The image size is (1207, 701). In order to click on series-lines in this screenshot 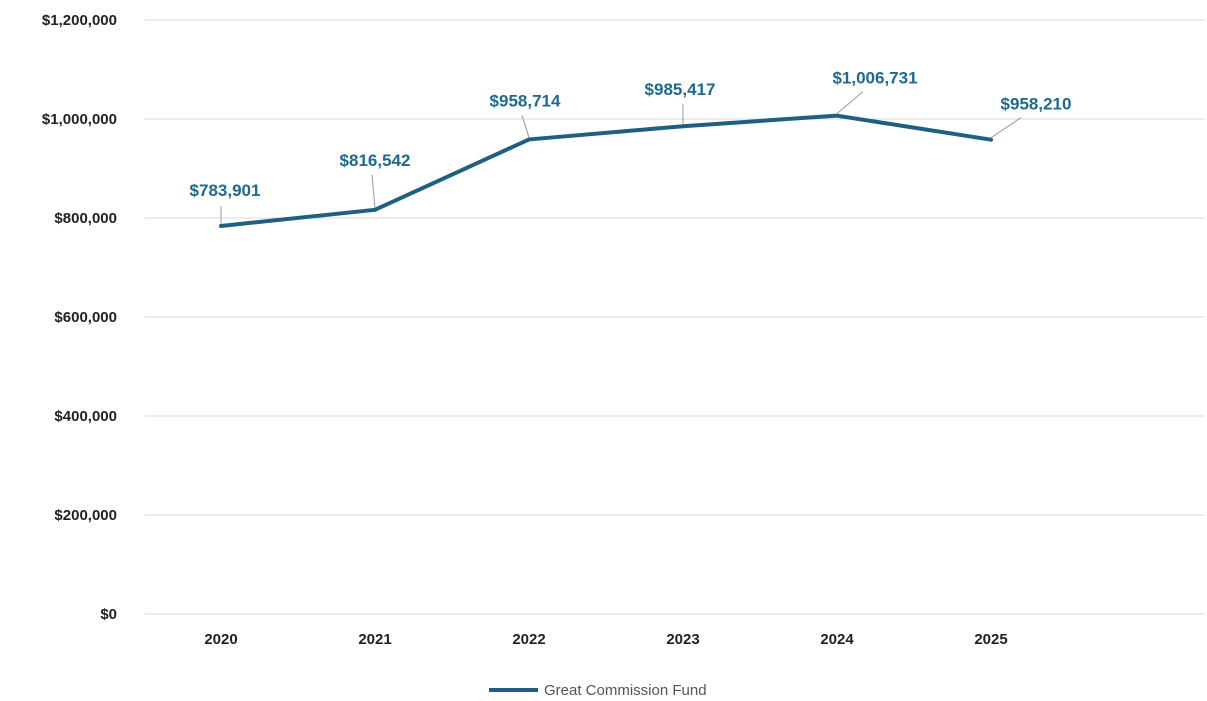, I will do `click(606, 170)`.